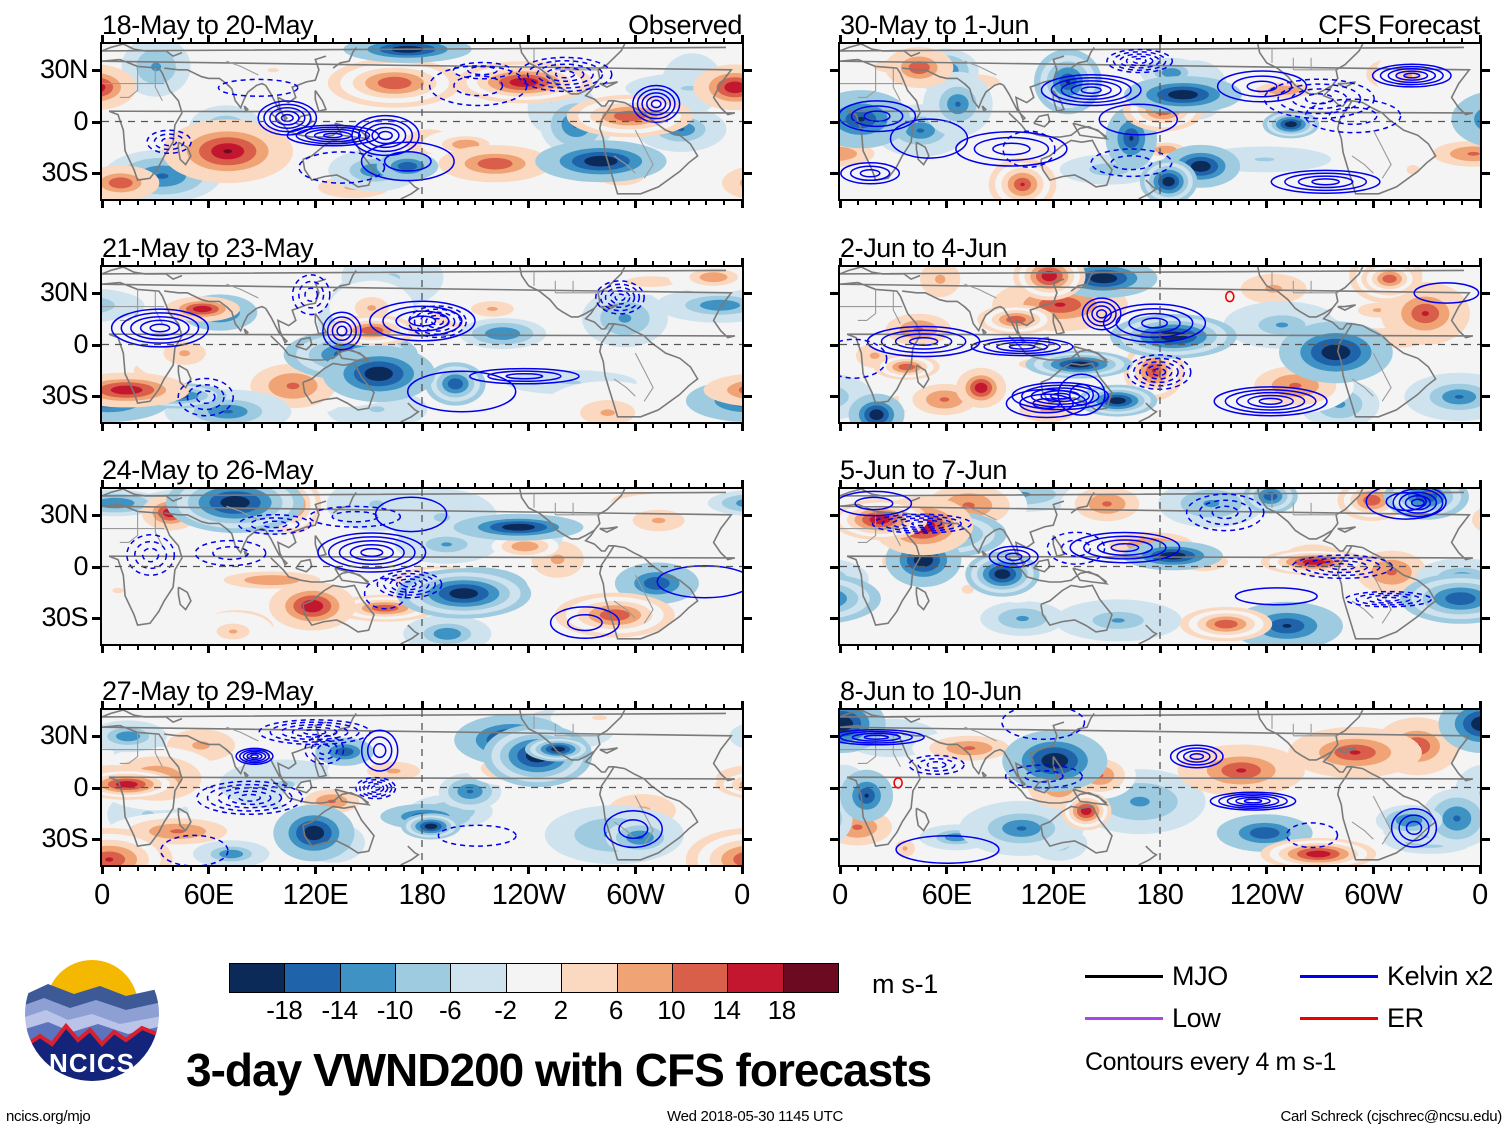 The height and width of the screenshot is (1137, 1510). I want to click on x-tick-label: 60W, so click(1373, 895).